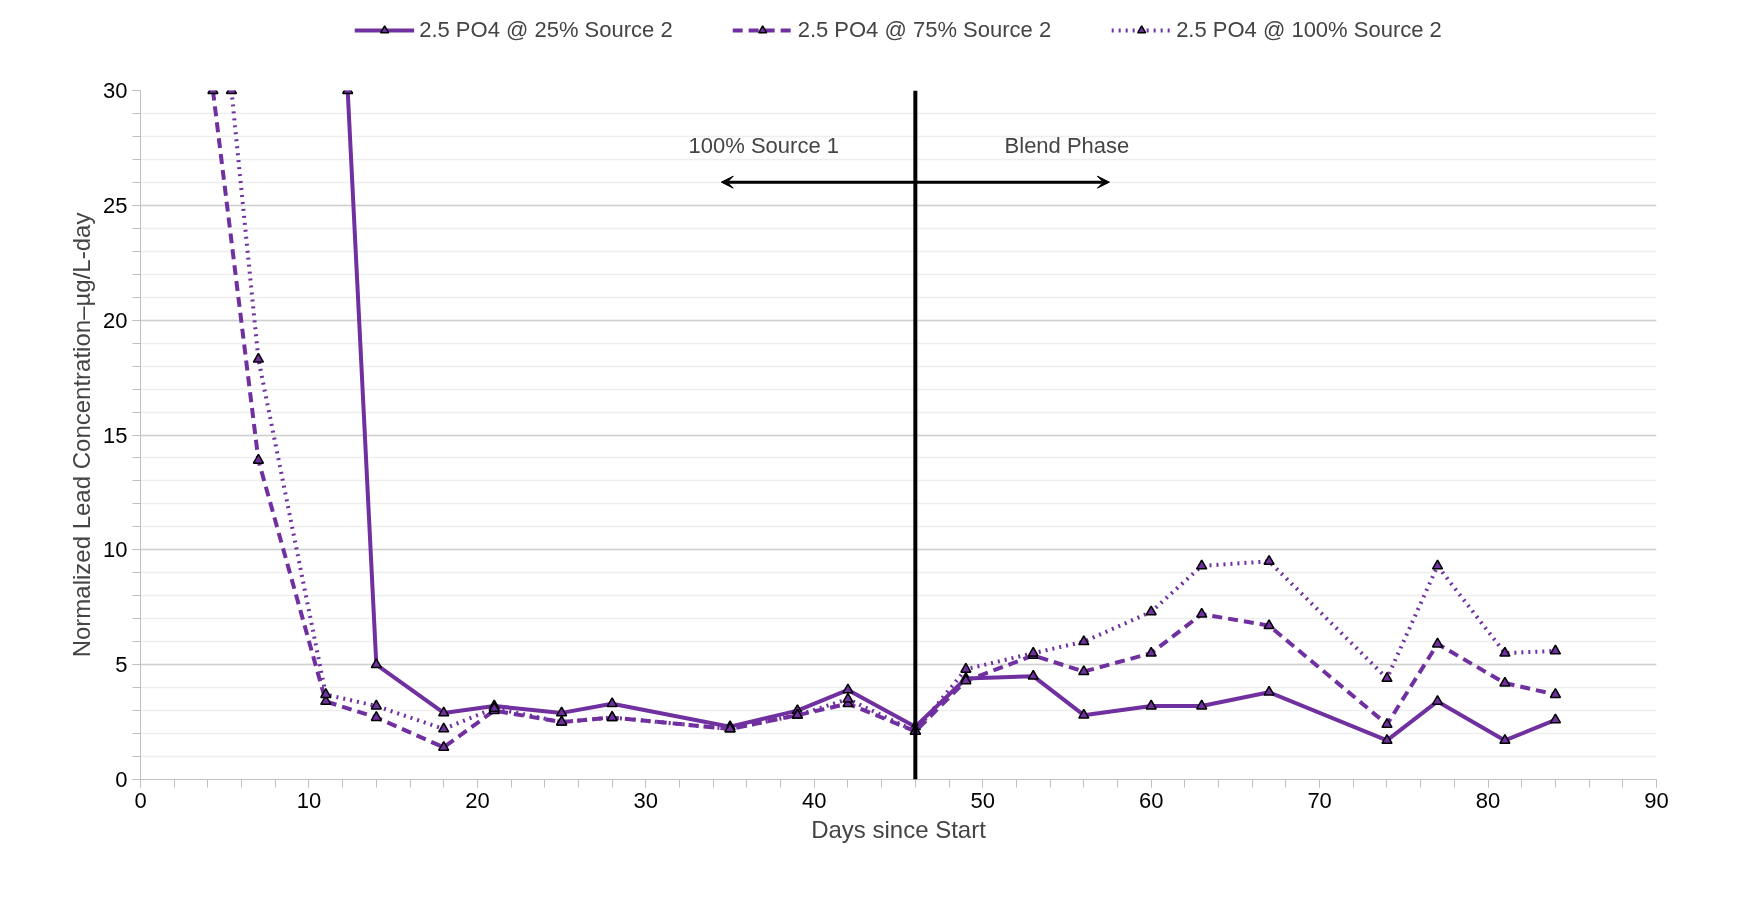 The height and width of the screenshot is (899, 1741). Describe the element at coordinates (1319, 800) in the screenshot. I see `x-tick-label: 70` at that location.